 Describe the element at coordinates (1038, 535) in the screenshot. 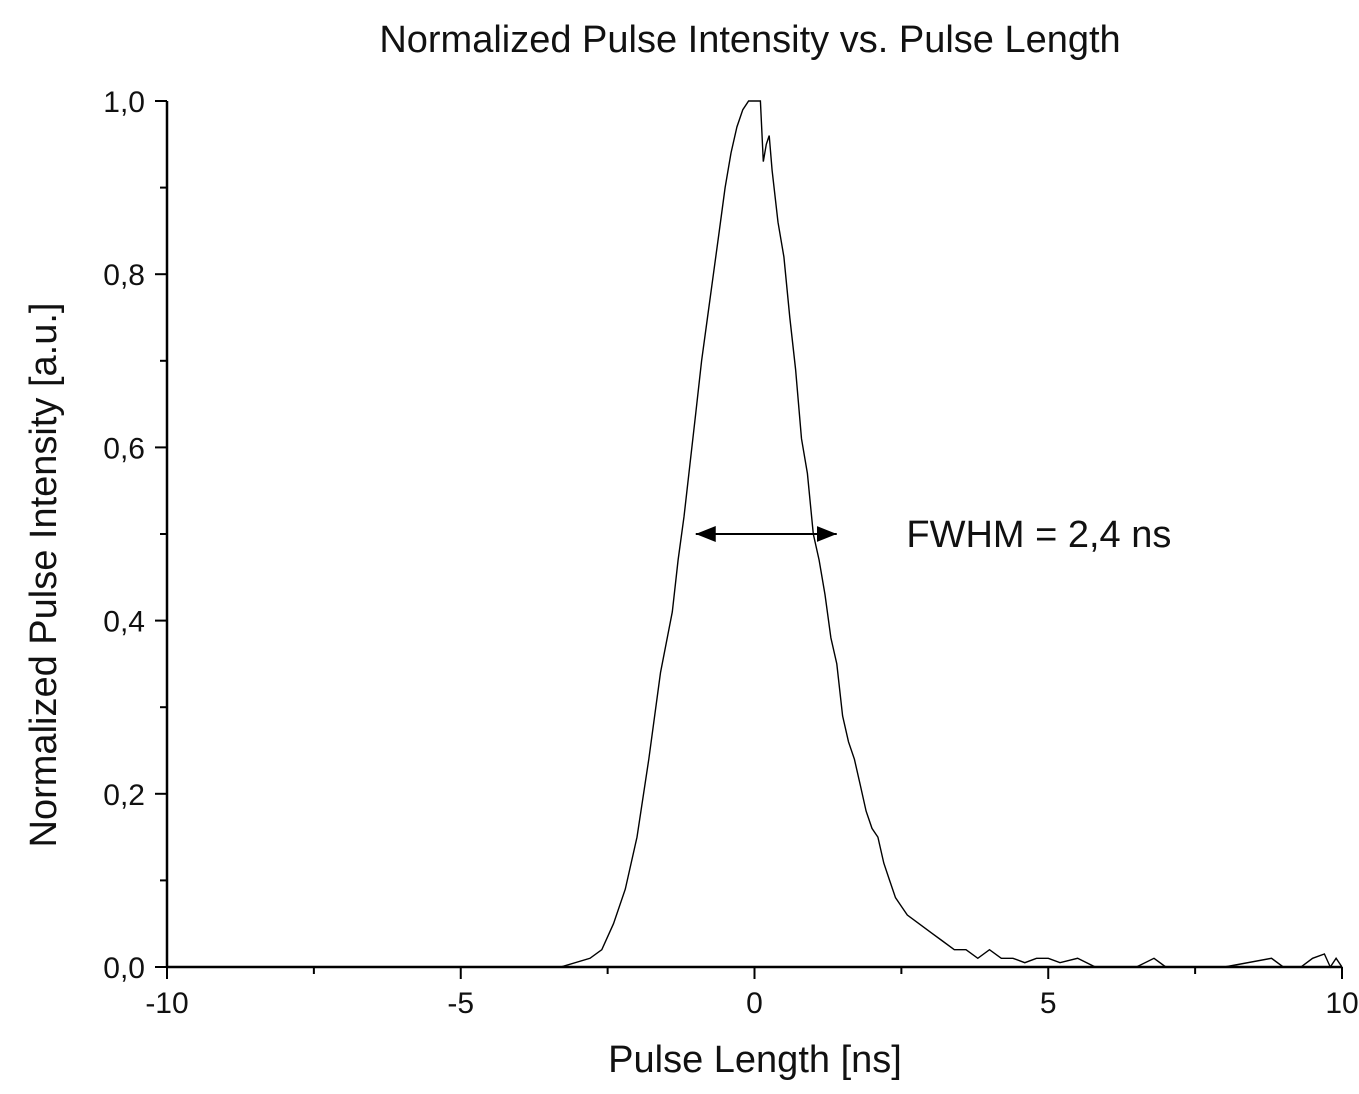

I see `fwhm-label: FWHM = 2,4 ns` at that location.